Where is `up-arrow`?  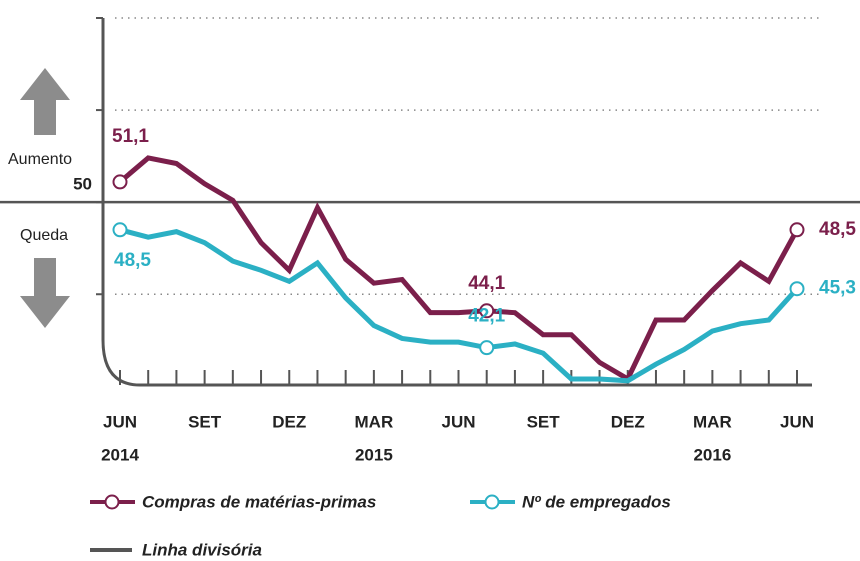
up-arrow is located at coordinates (45, 101).